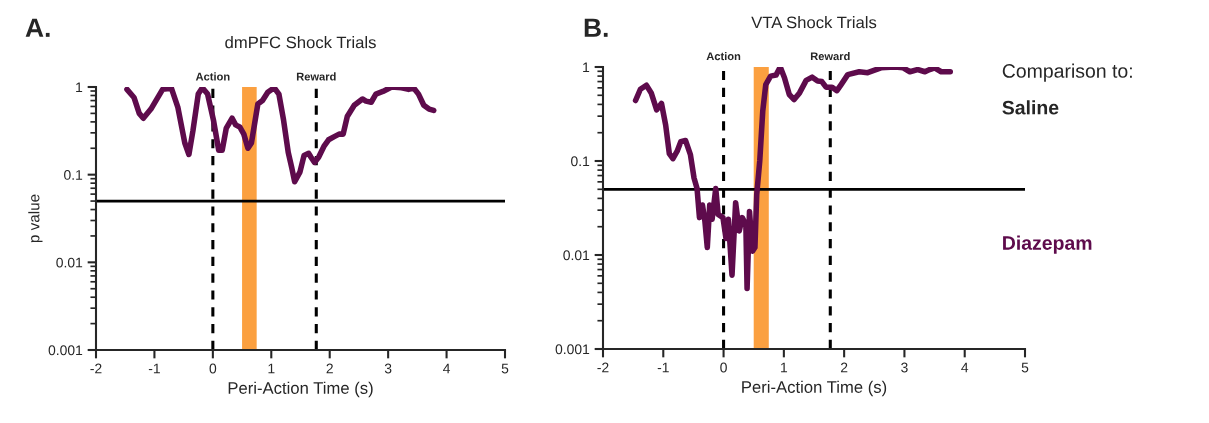  Describe the element at coordinates (814, 22) in the screenshot. I see `chart-title: VTA Shock Trials` at that location.